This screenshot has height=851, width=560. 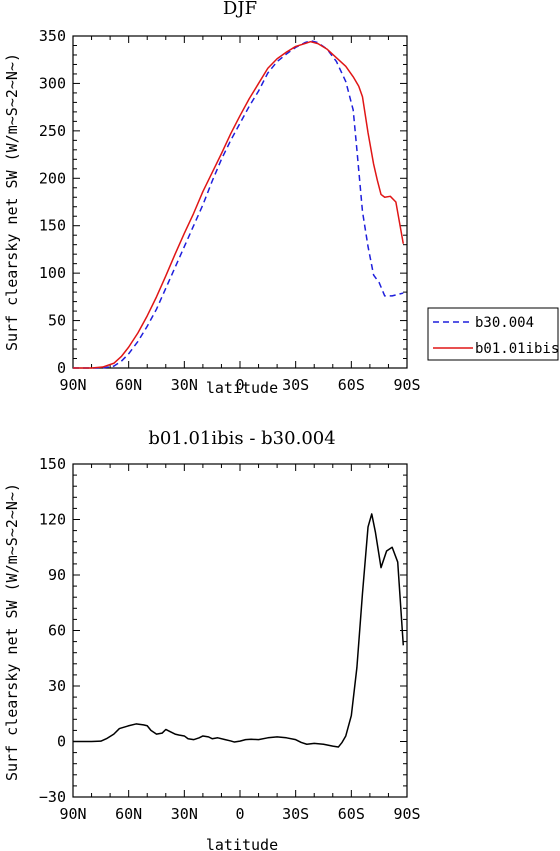 I want to click on top-y-tick-label: 50, so click(x=57, y=321).